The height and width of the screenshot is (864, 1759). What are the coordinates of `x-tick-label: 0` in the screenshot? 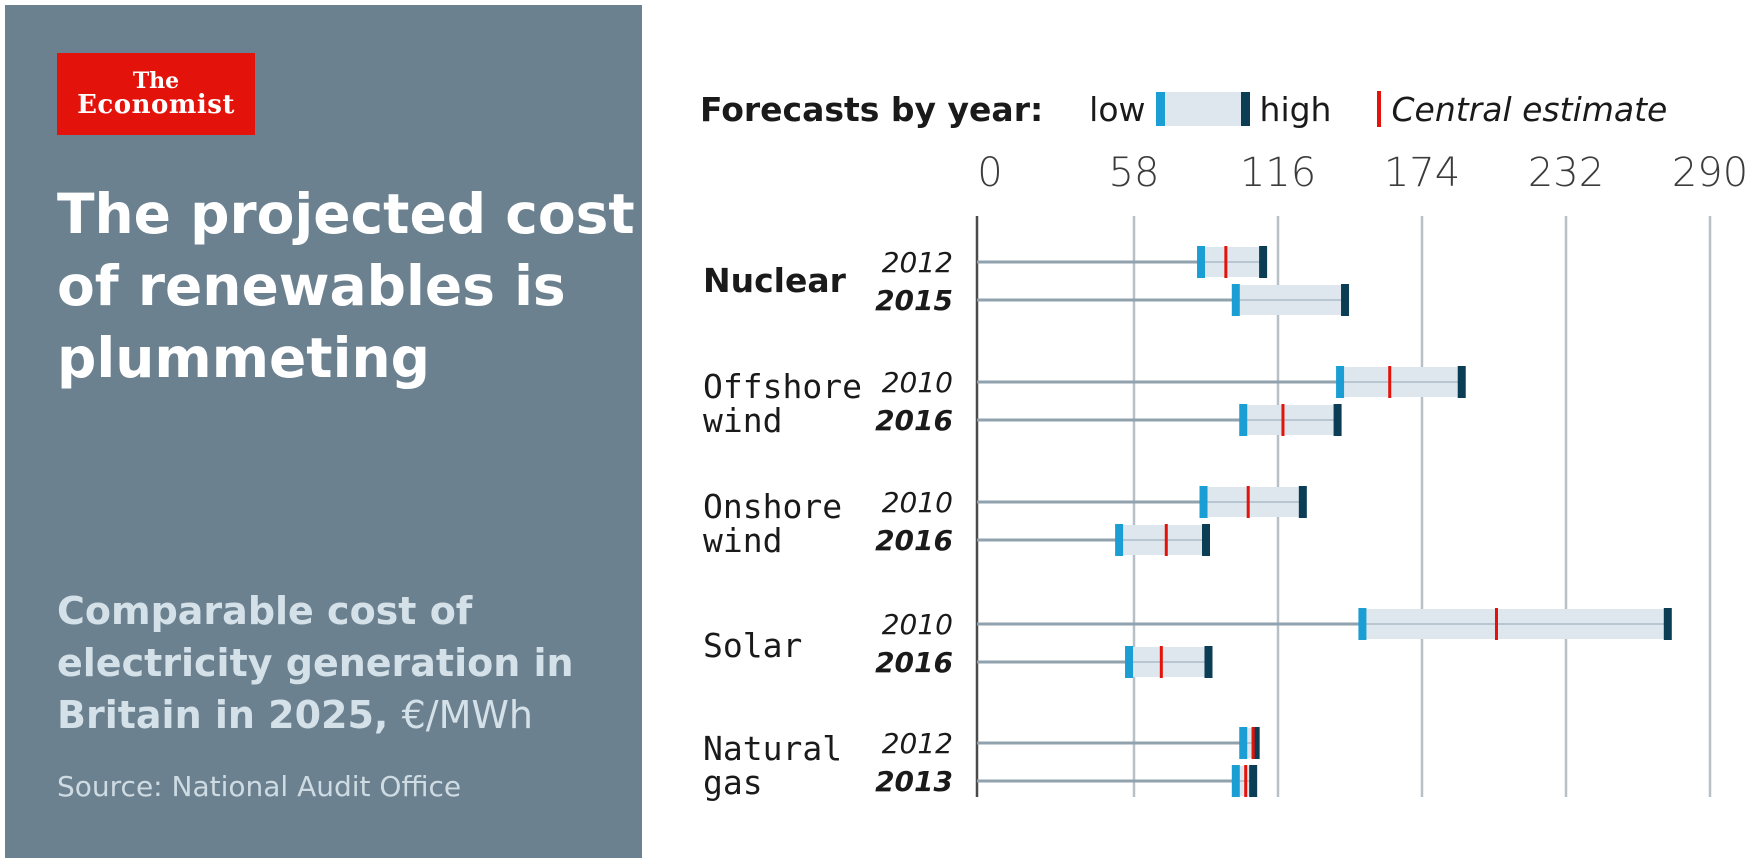 It's located at (989, 173).